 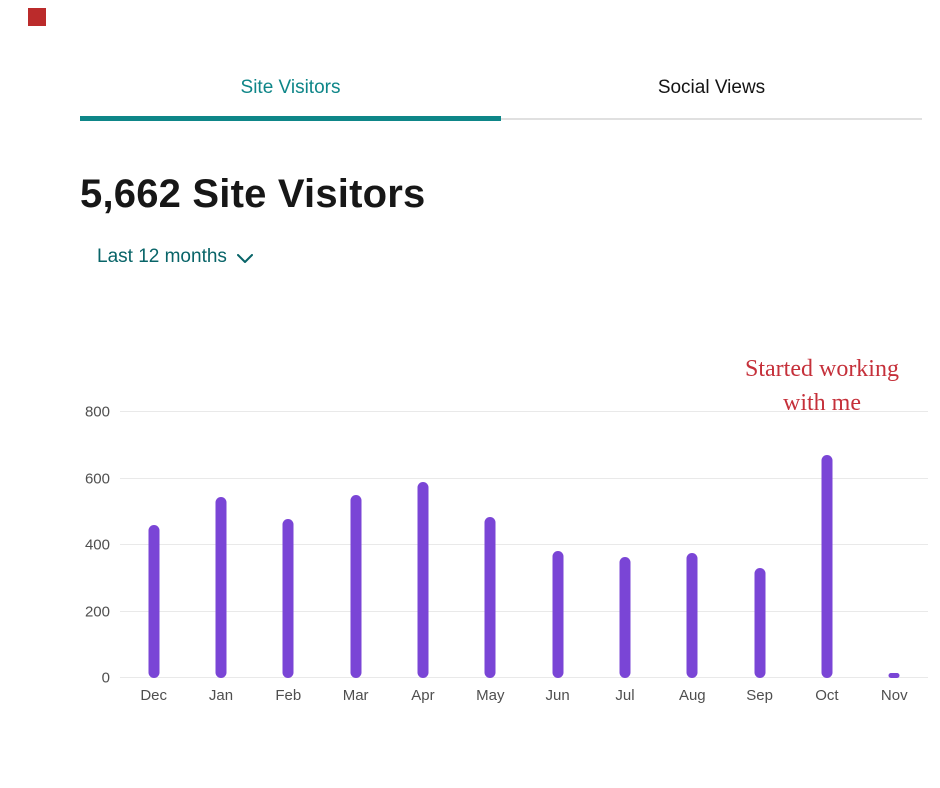 I want to click on x-axis-label: Jul, so click(x=625, y=695).